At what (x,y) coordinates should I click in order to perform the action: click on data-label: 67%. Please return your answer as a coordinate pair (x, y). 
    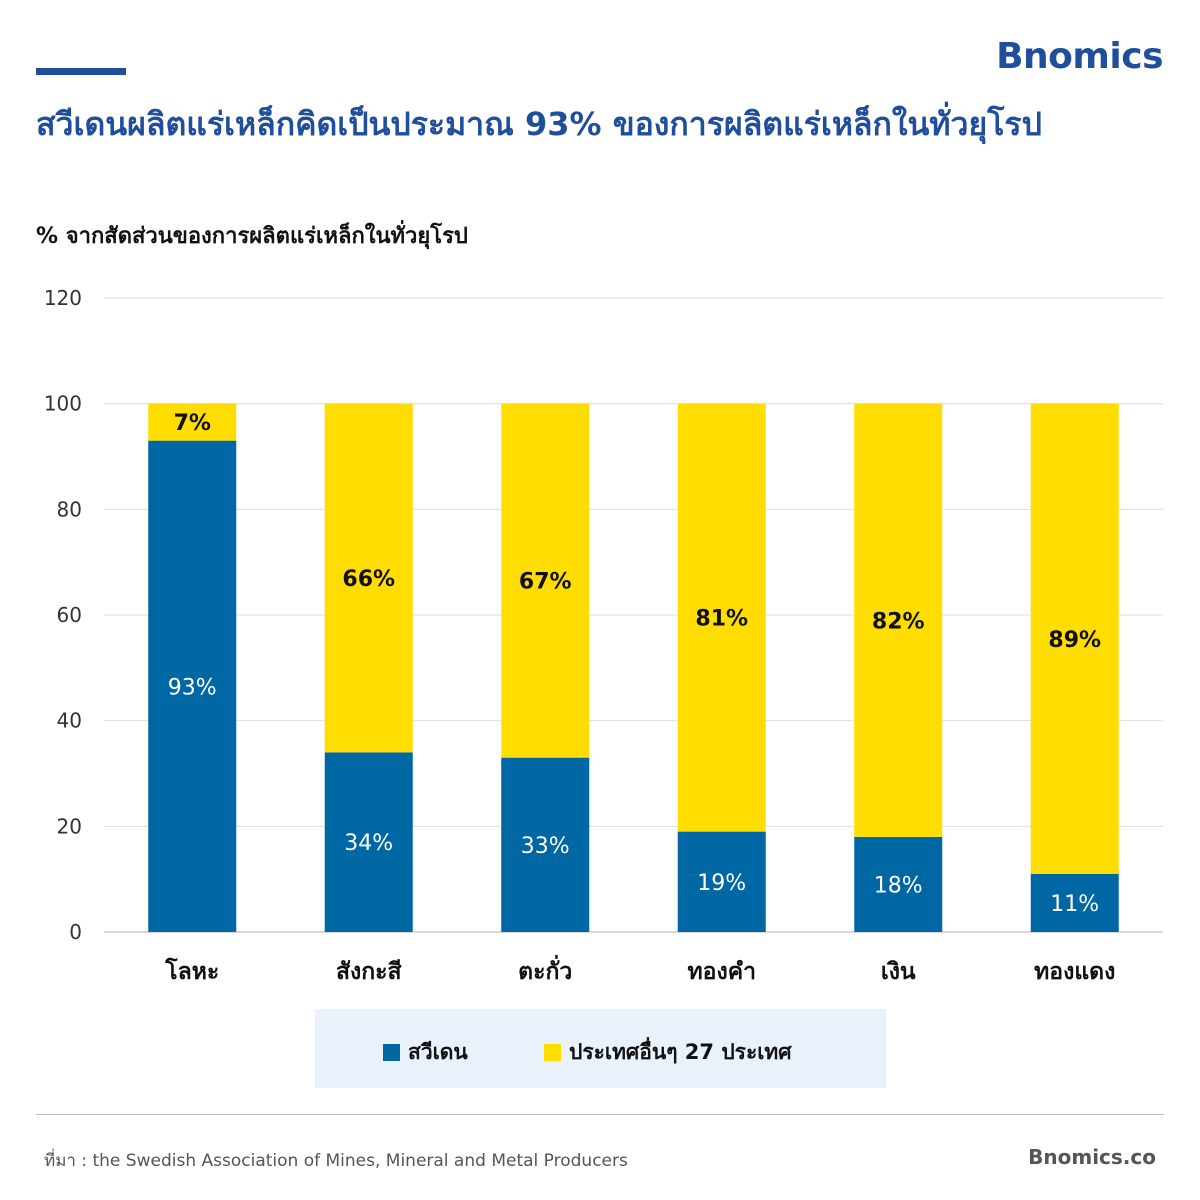
    Looking at the image, I should click on (545, 582).